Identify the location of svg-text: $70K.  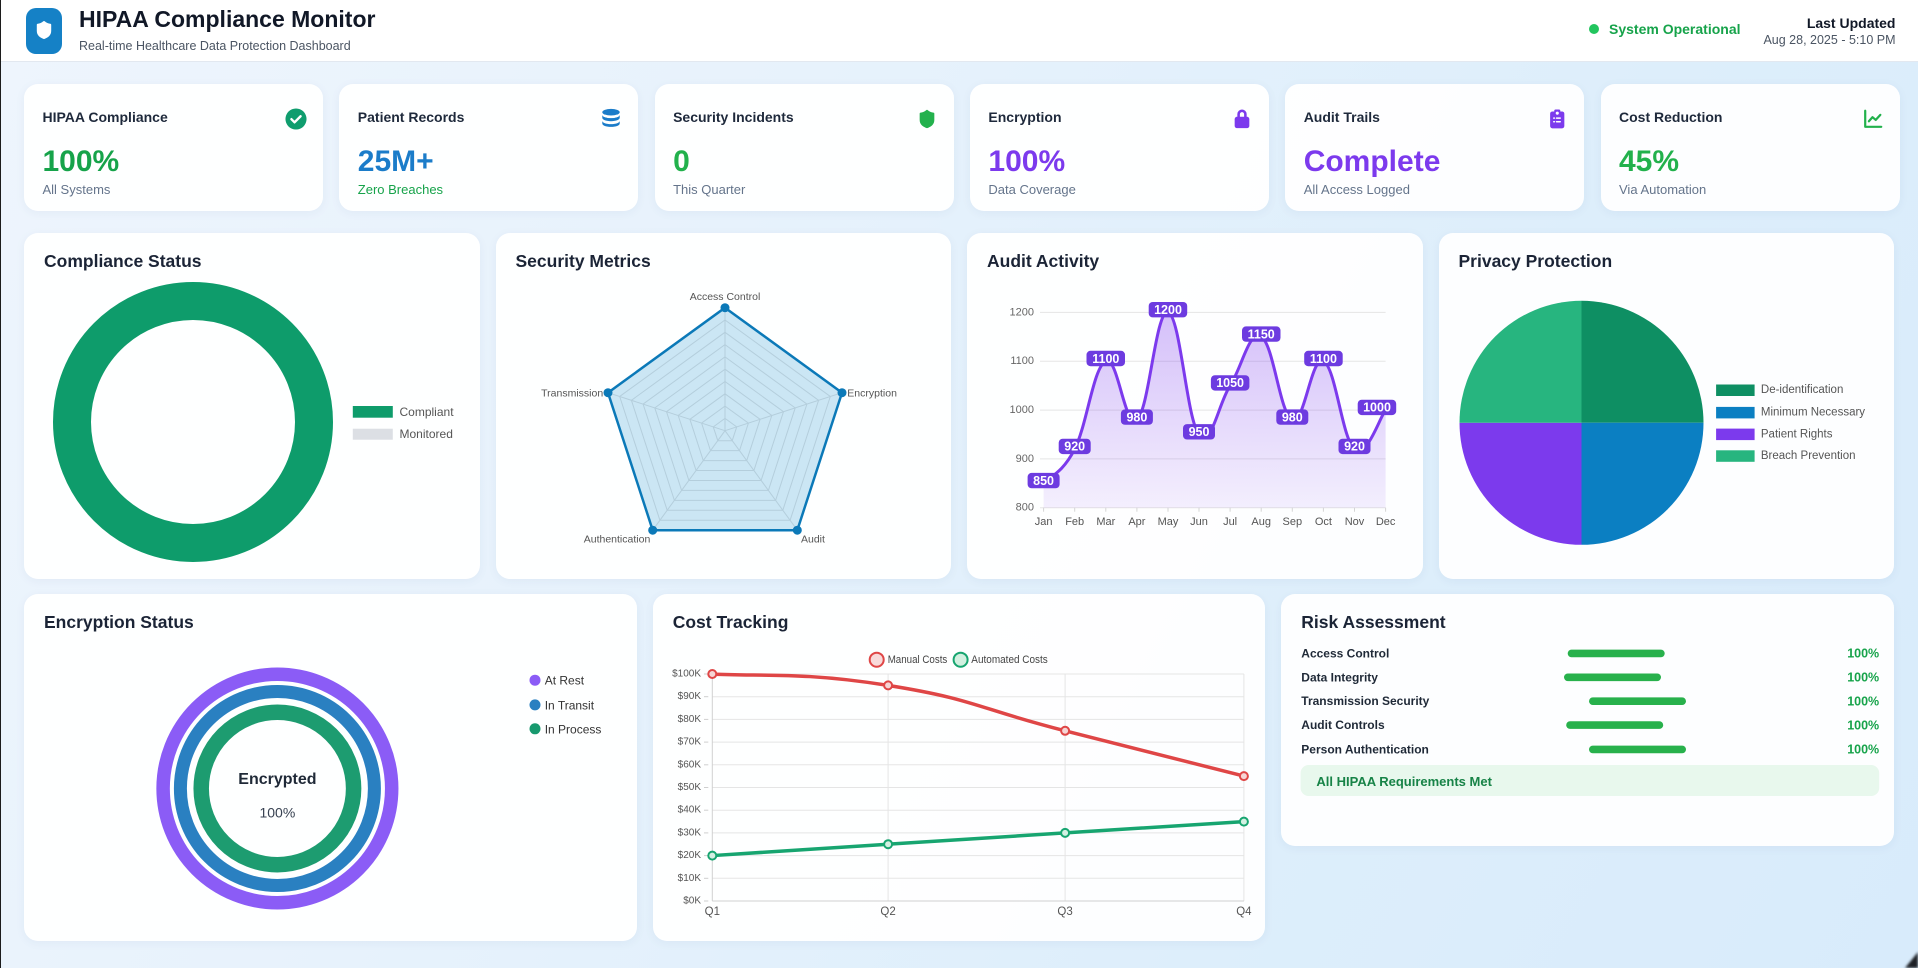
(689, 742).